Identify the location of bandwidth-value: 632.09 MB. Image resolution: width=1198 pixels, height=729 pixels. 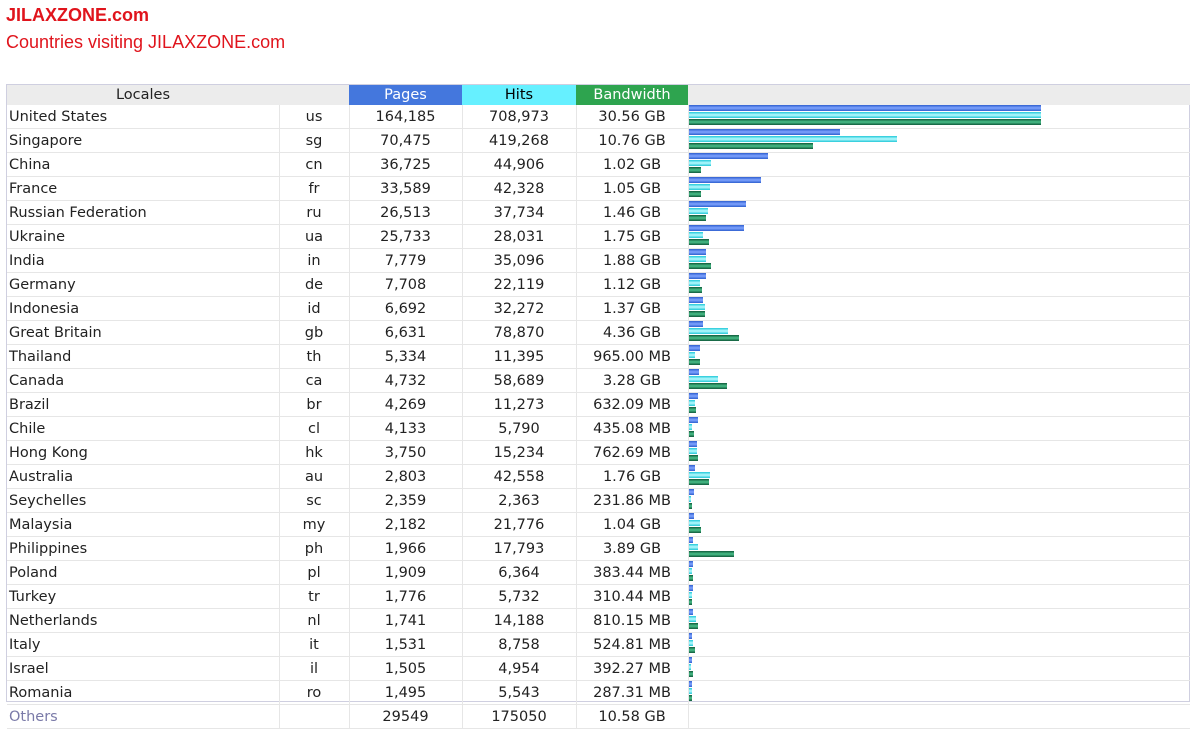
(632, 404).